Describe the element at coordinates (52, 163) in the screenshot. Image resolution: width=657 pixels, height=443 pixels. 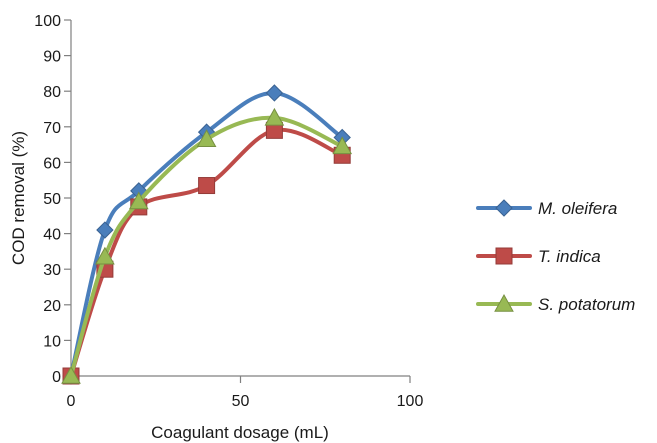
I see `y-tick-label: 60` at that location.